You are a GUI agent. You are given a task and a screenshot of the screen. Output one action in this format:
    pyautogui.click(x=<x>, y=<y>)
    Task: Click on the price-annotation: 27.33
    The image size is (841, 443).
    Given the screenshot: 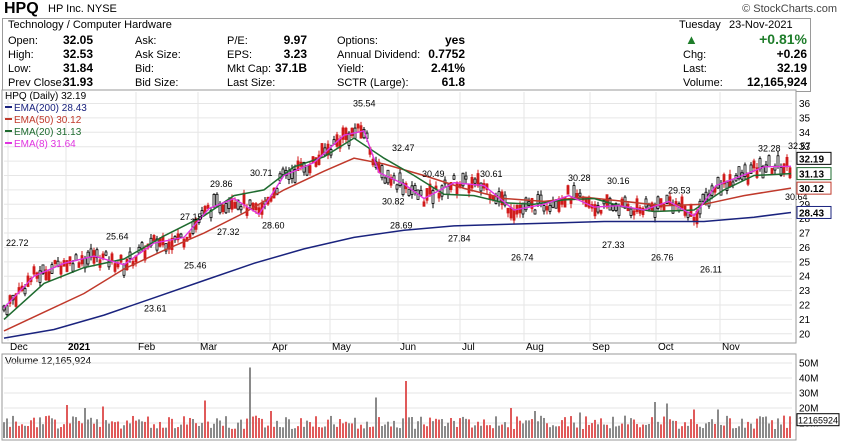 What is the action you would take?
    pyautogui.click(x=613, y=245)
    